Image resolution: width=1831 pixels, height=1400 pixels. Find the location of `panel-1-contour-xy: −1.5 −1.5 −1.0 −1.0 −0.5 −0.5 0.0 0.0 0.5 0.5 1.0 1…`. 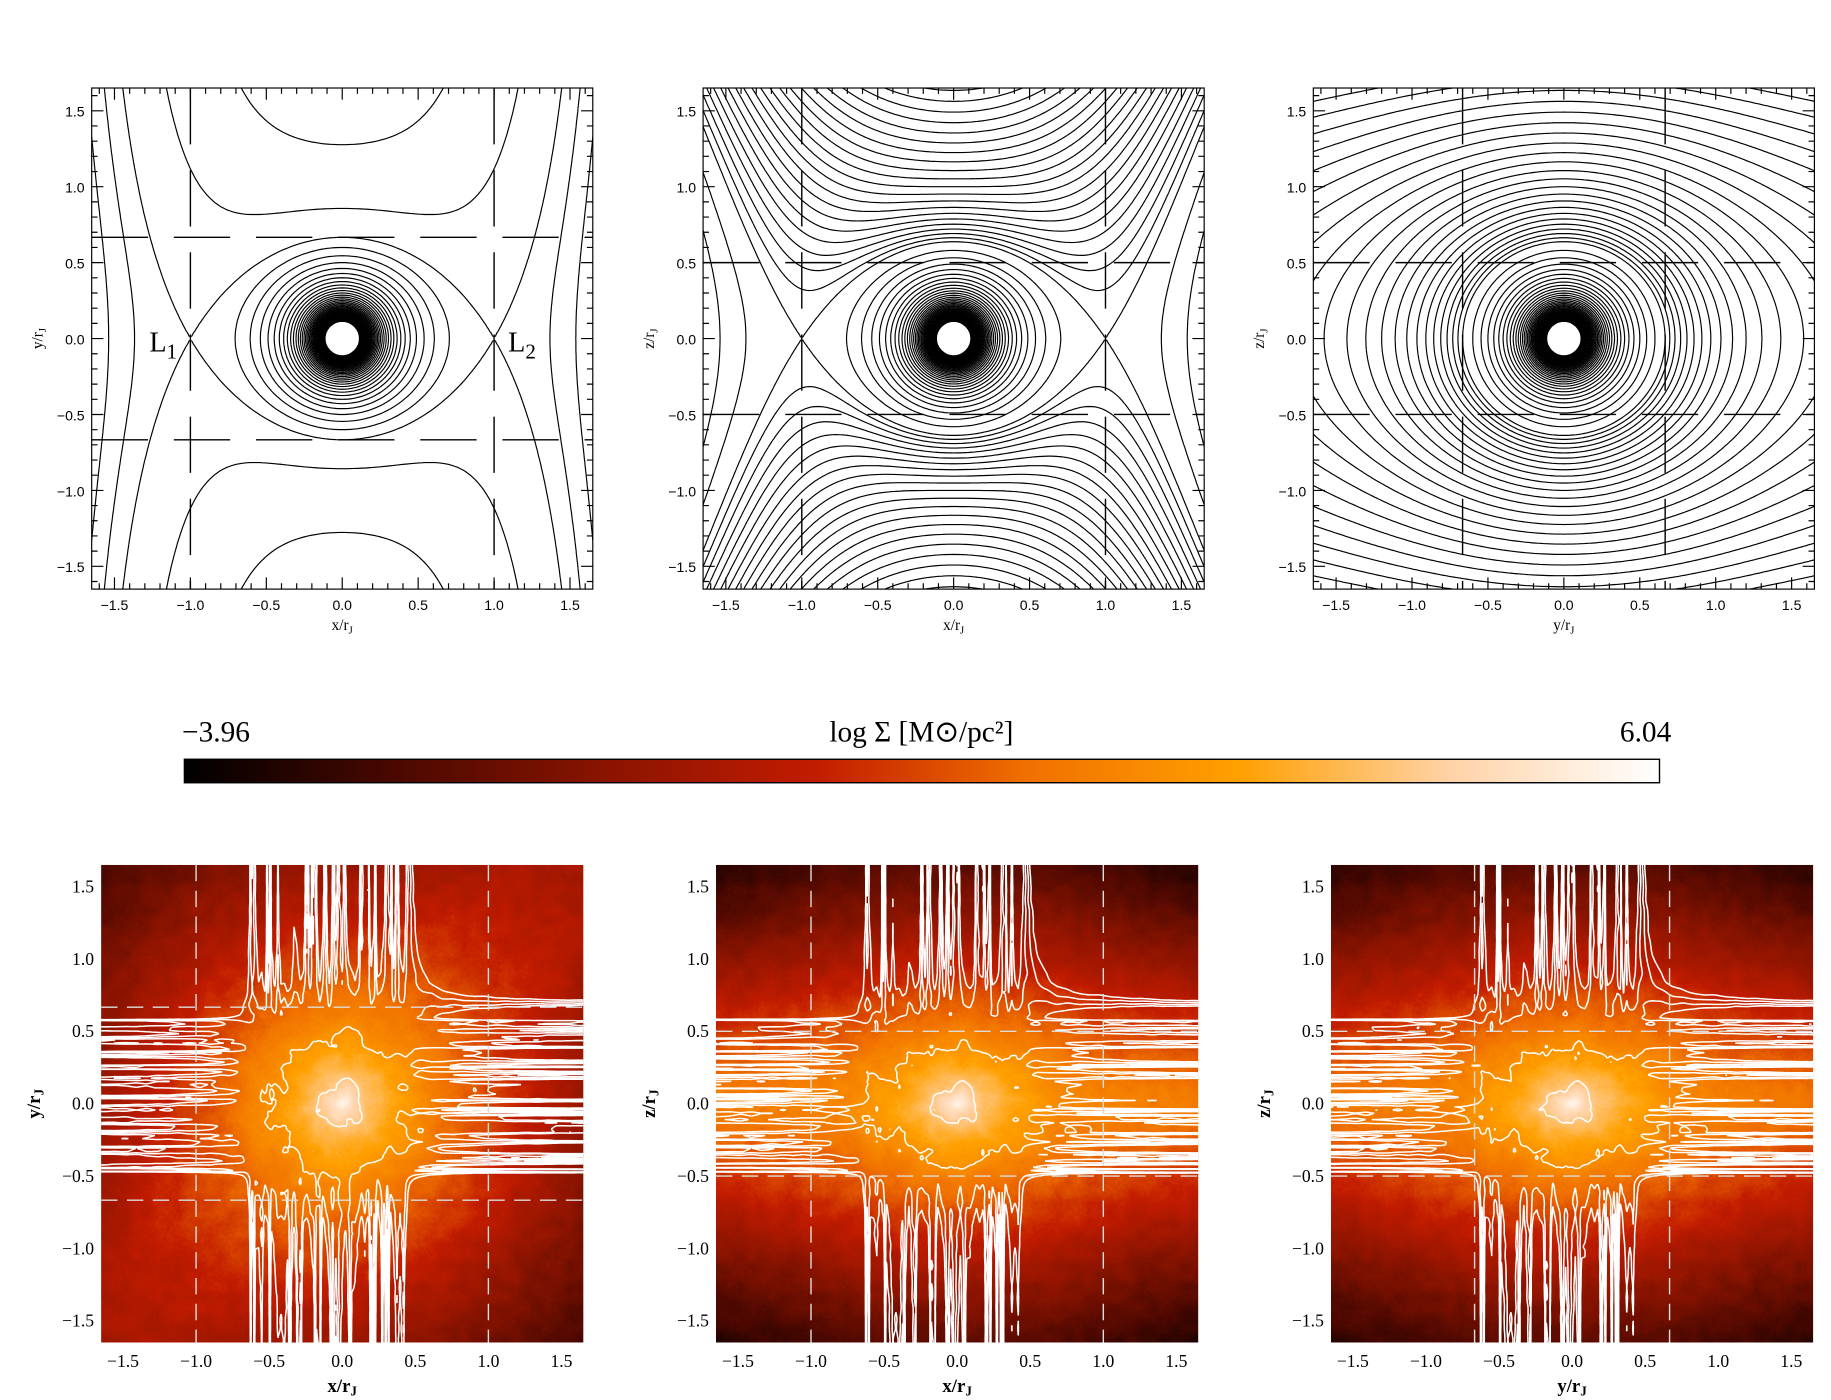

panel-1-contour-xy: −1.5 −1.5 −1.0 −1.0 −0.5 −0.5 0.0 0.0 0.5 0.5 1.0 1… is located at coordinates (311, 362).